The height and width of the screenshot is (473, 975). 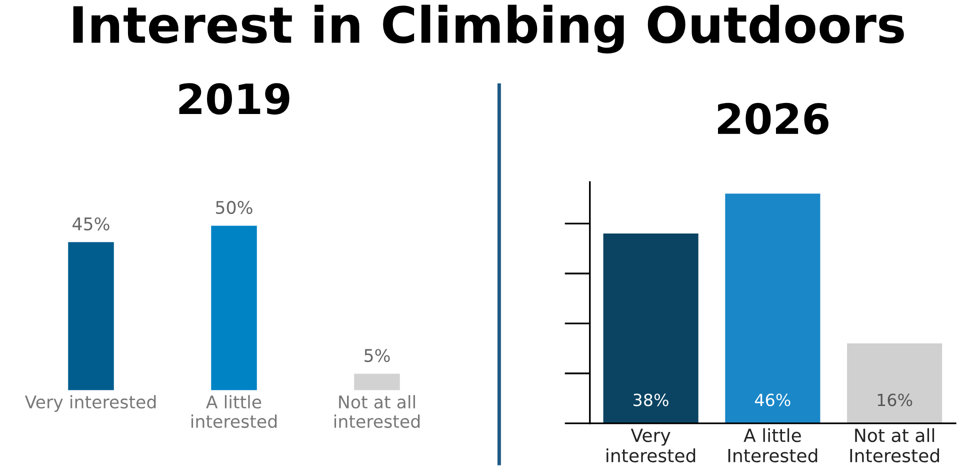 I want to click on data-label: 46%, so click(x=772, y=400).